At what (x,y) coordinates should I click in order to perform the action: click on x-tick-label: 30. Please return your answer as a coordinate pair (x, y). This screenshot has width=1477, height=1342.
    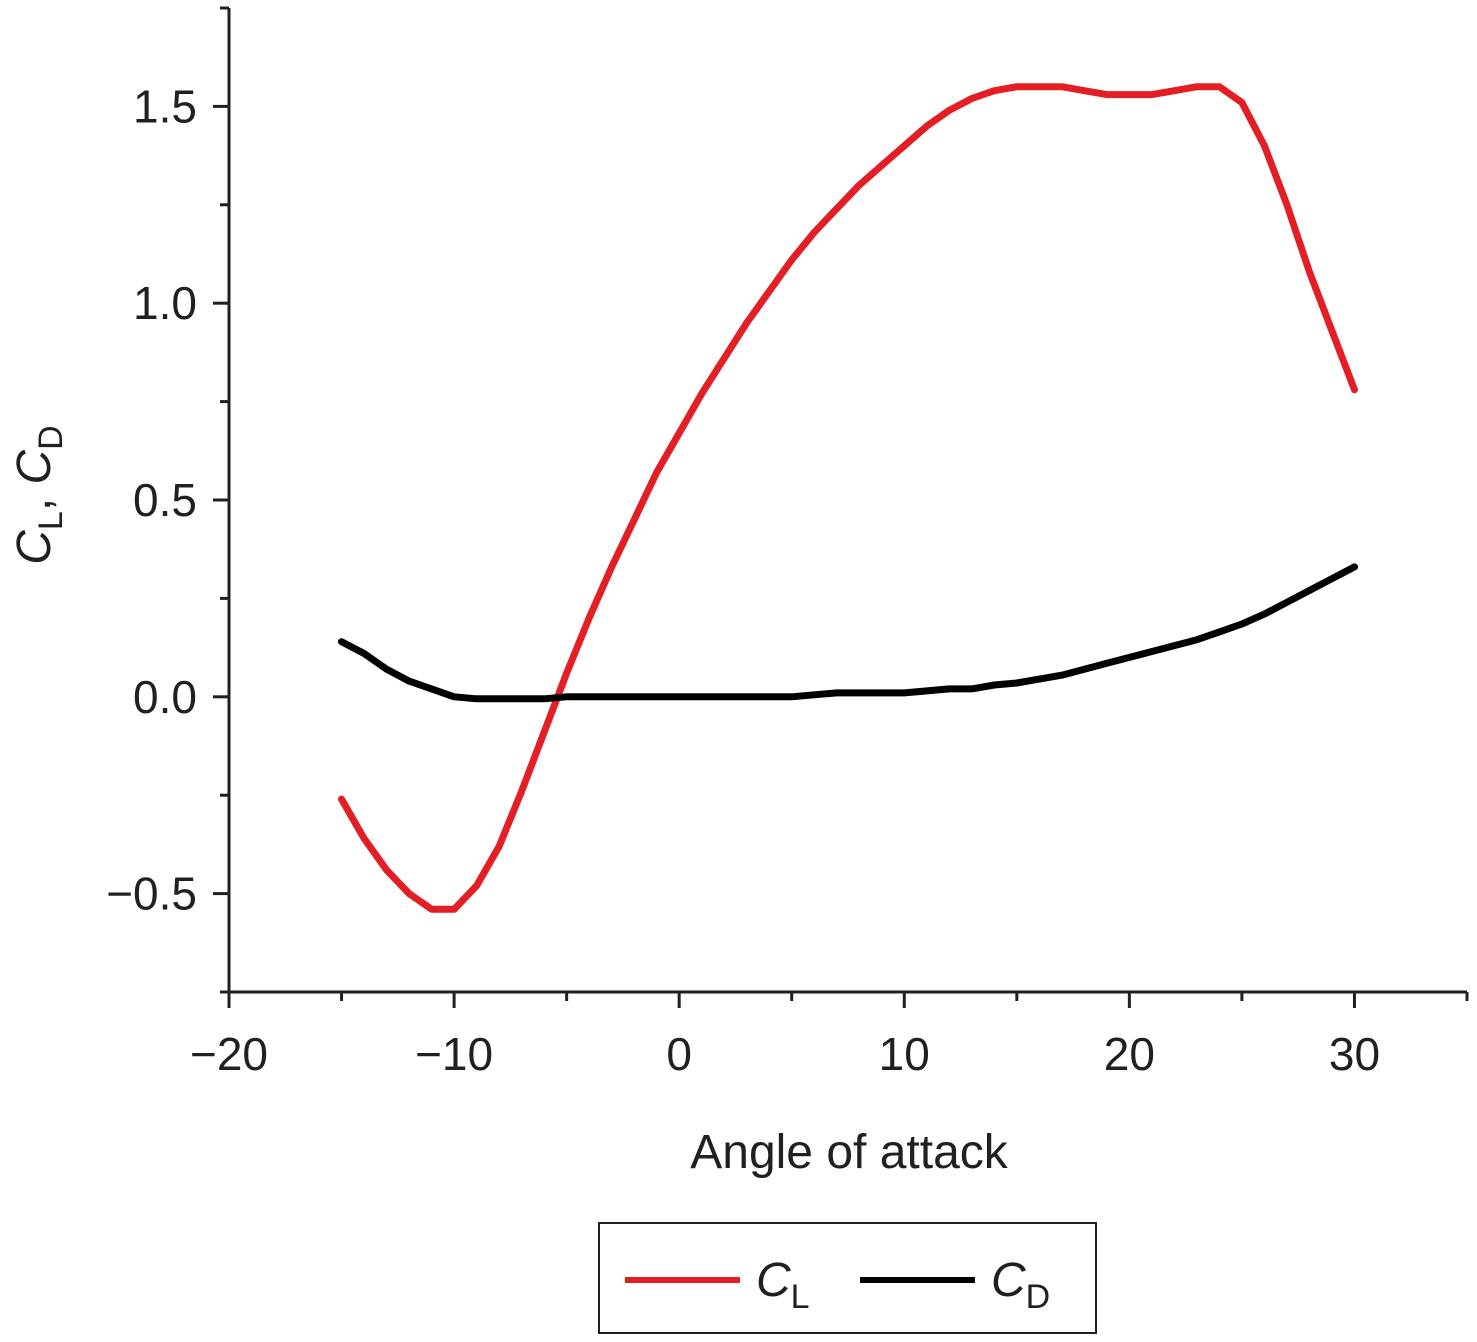
    Looking at the image, I should click on (1354, 1054).